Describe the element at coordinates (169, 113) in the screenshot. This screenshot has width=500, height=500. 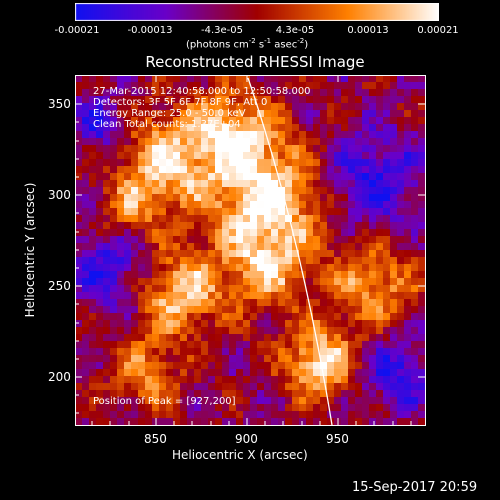
I see `info-energy-range: Energy Range: 25.0 - 50.0 keV` at that location.